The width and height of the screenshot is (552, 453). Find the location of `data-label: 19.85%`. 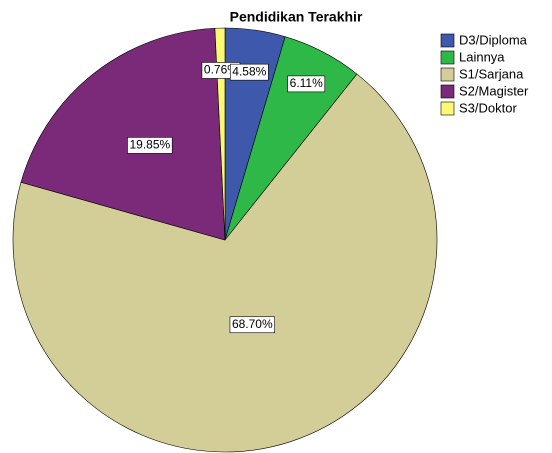

data-label: 19.85% is located at coordinates (150, 145).